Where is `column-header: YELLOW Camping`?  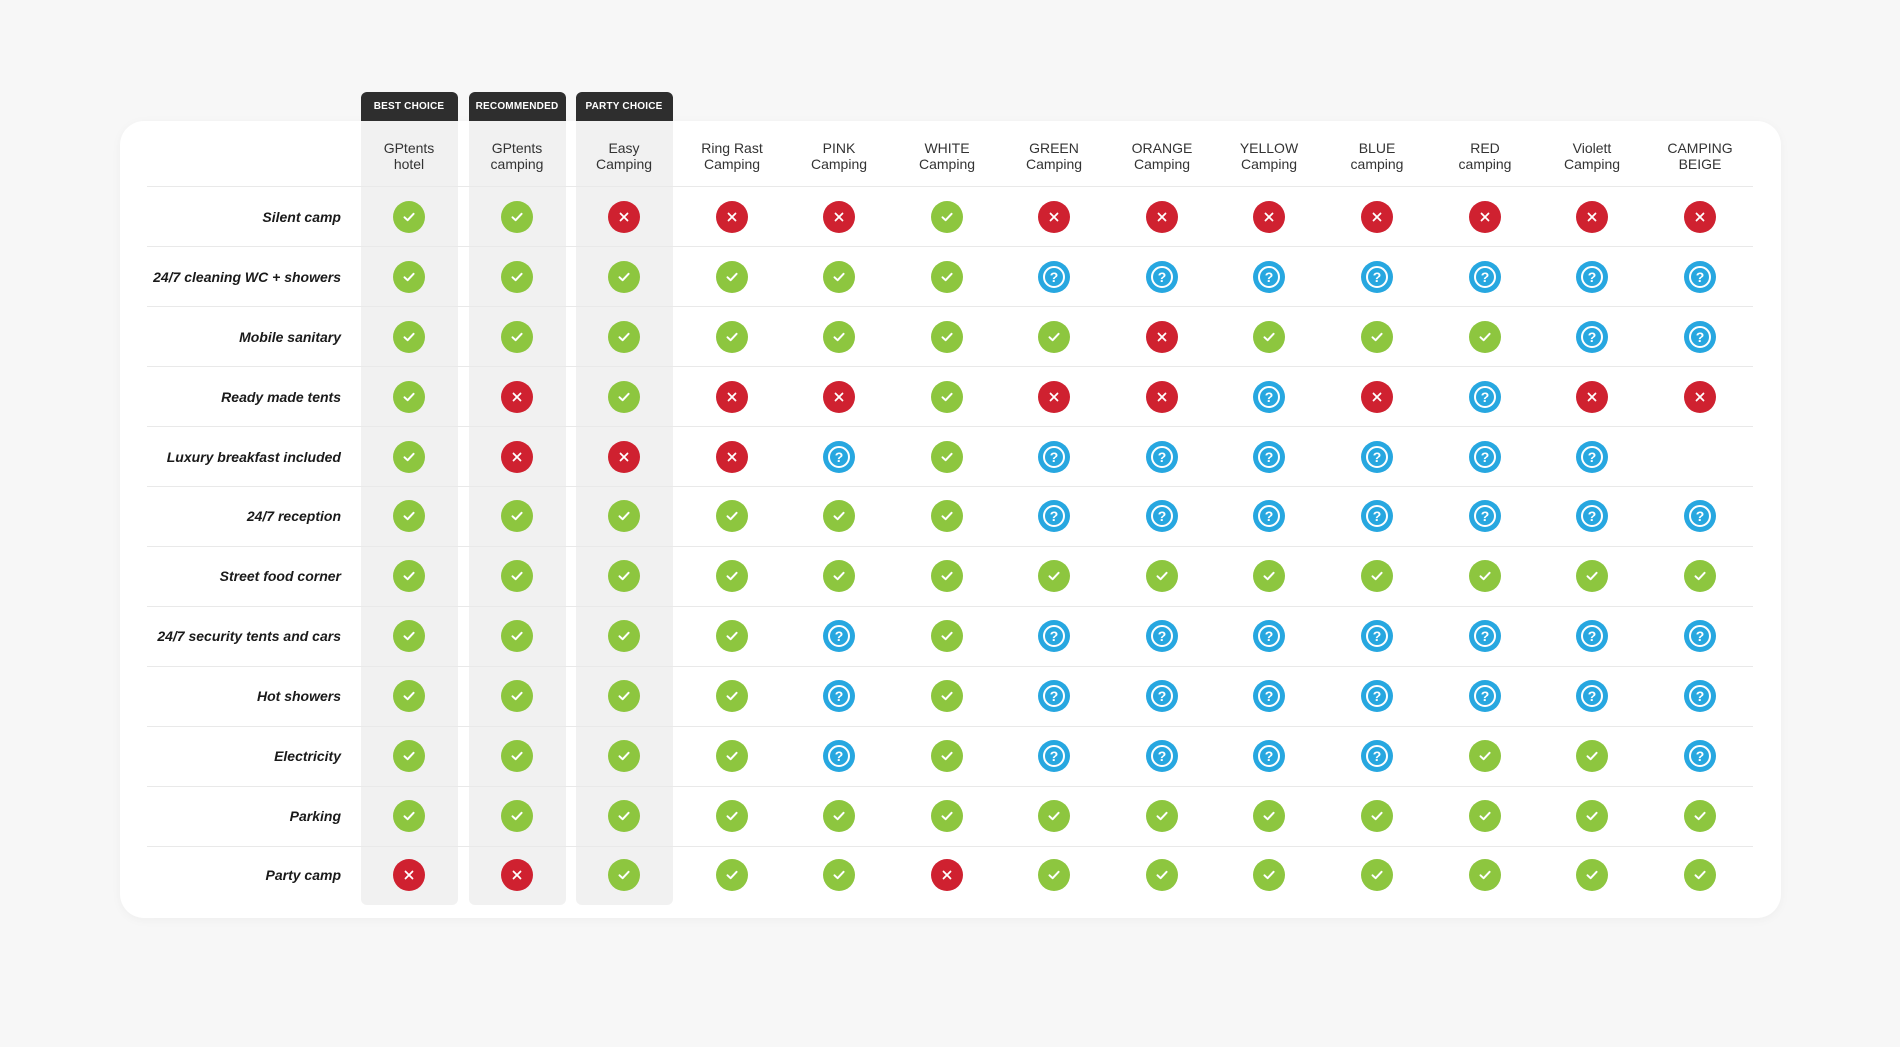
column-header: YELLOW Camping is located at coordinates (1269, 156).